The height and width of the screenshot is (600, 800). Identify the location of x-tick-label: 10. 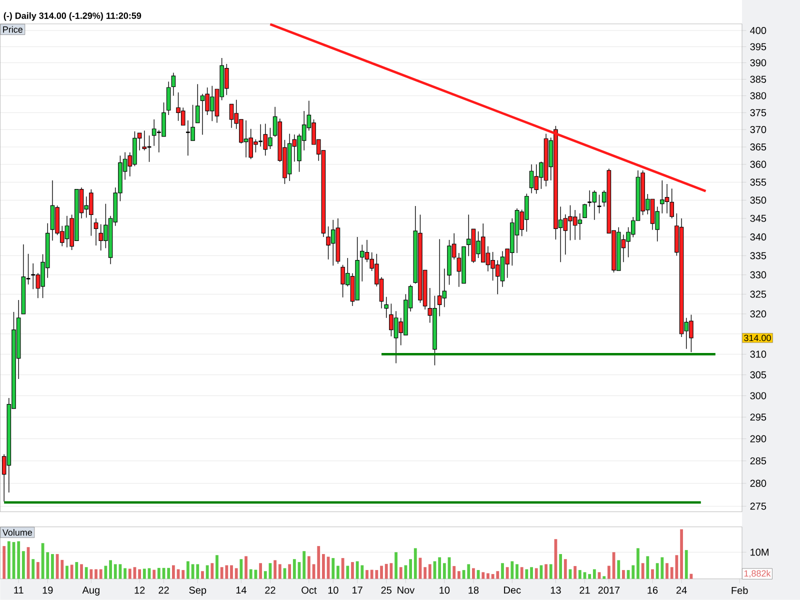
(445, 590).